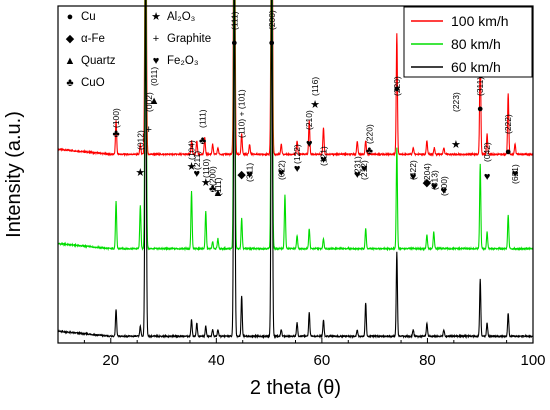 This screenshot has height=410, width=550. What do you see at coordinates (93, 83) in the screenshot?
I see `phase-key-label: CuO` at bounding box center [93, 83].